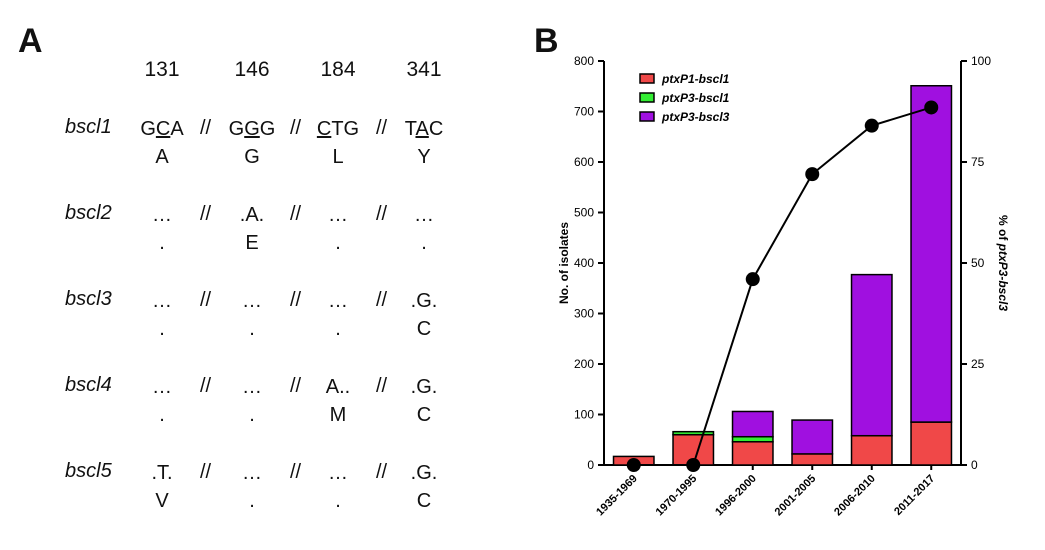 Image resolution: width=1045 pixels, height=550 pixels. What do you see at coordinates (252, 69) in the screenshot?
I see `position-label: 146` at bounding box center [252, 69].